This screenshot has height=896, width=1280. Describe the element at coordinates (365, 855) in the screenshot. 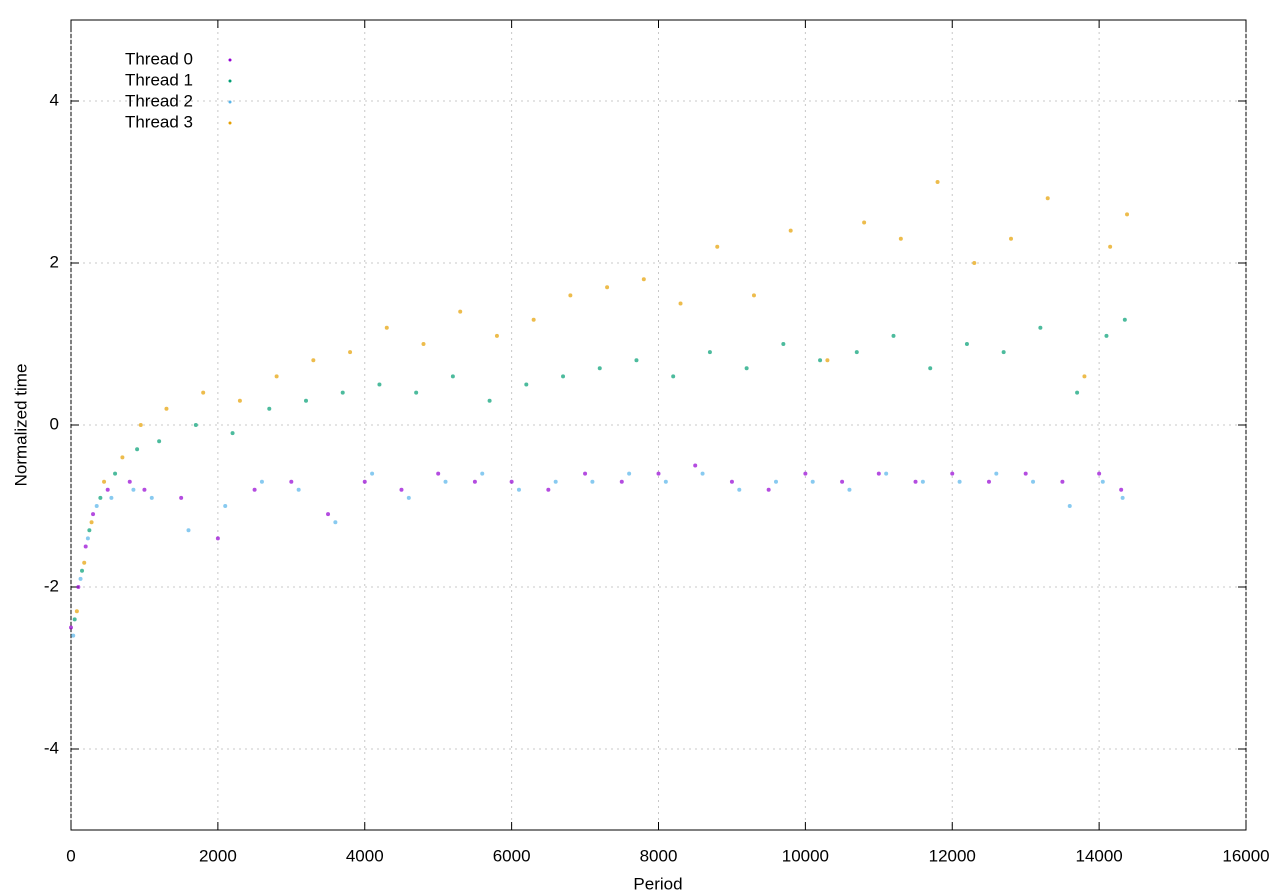

I see `x-tick-label: 4000` at that location.